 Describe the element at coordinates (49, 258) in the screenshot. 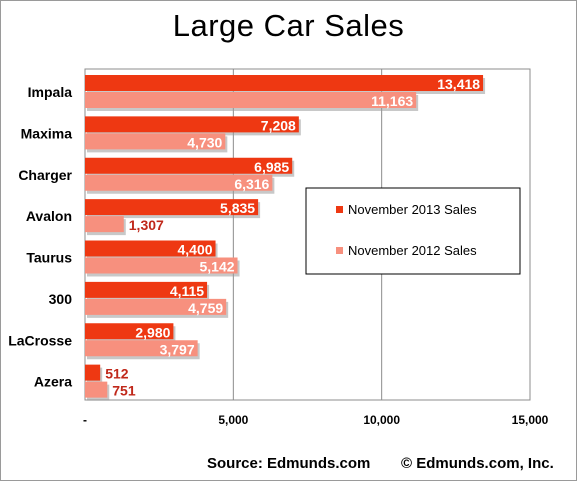

I see `category-label: Taurus` at that location.